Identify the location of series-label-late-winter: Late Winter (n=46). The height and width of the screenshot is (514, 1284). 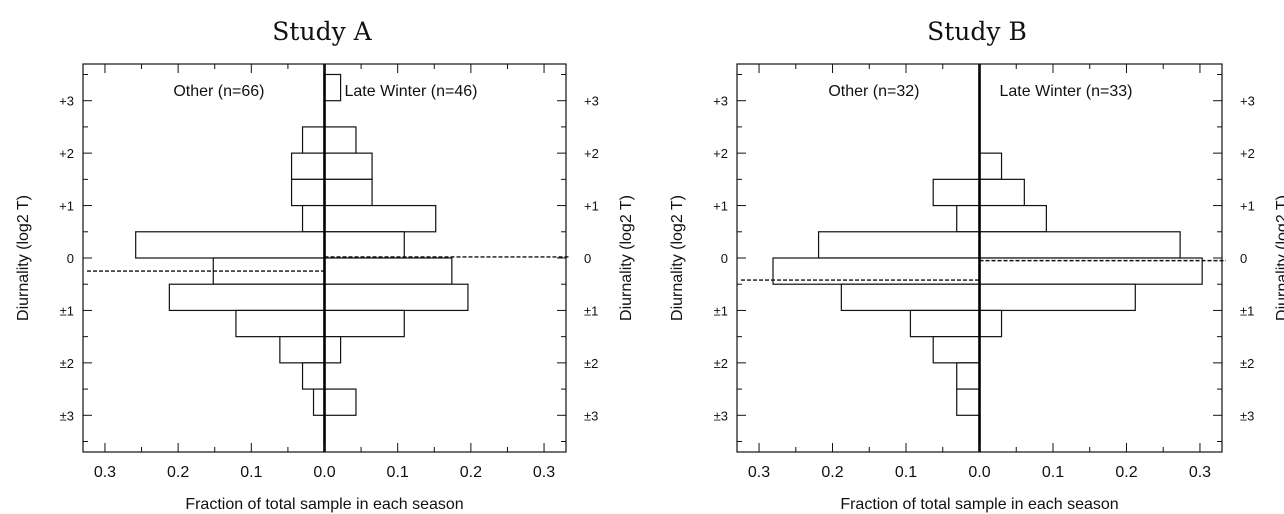
(411, 91).